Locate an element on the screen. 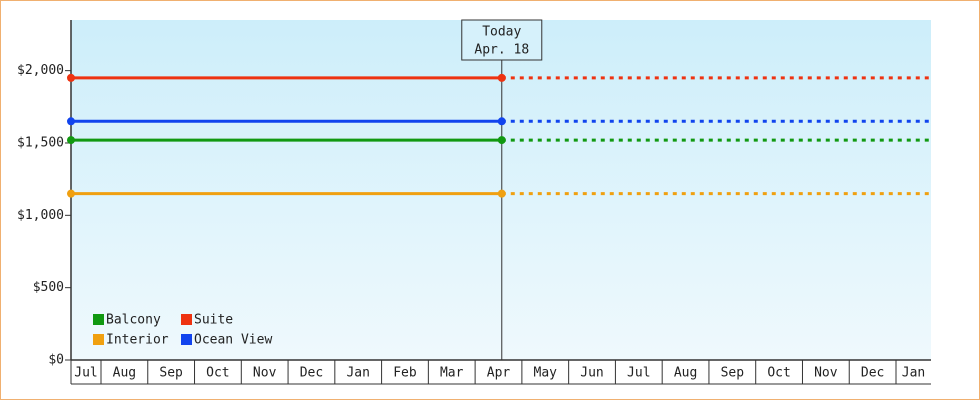 This screenshot has width=980, height=400. today-box is located at coordinates (502, 40).